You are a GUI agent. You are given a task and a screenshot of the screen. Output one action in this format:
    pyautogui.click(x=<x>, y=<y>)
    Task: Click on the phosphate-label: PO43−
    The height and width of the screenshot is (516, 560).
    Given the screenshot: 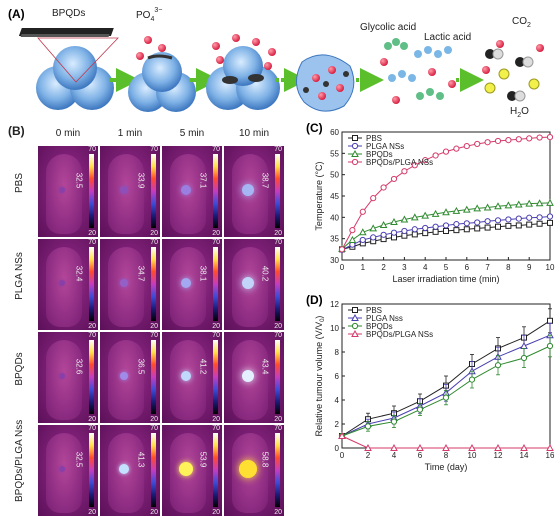 What is the action you would take?
    pyautogui.click(x=149, y=15)
    